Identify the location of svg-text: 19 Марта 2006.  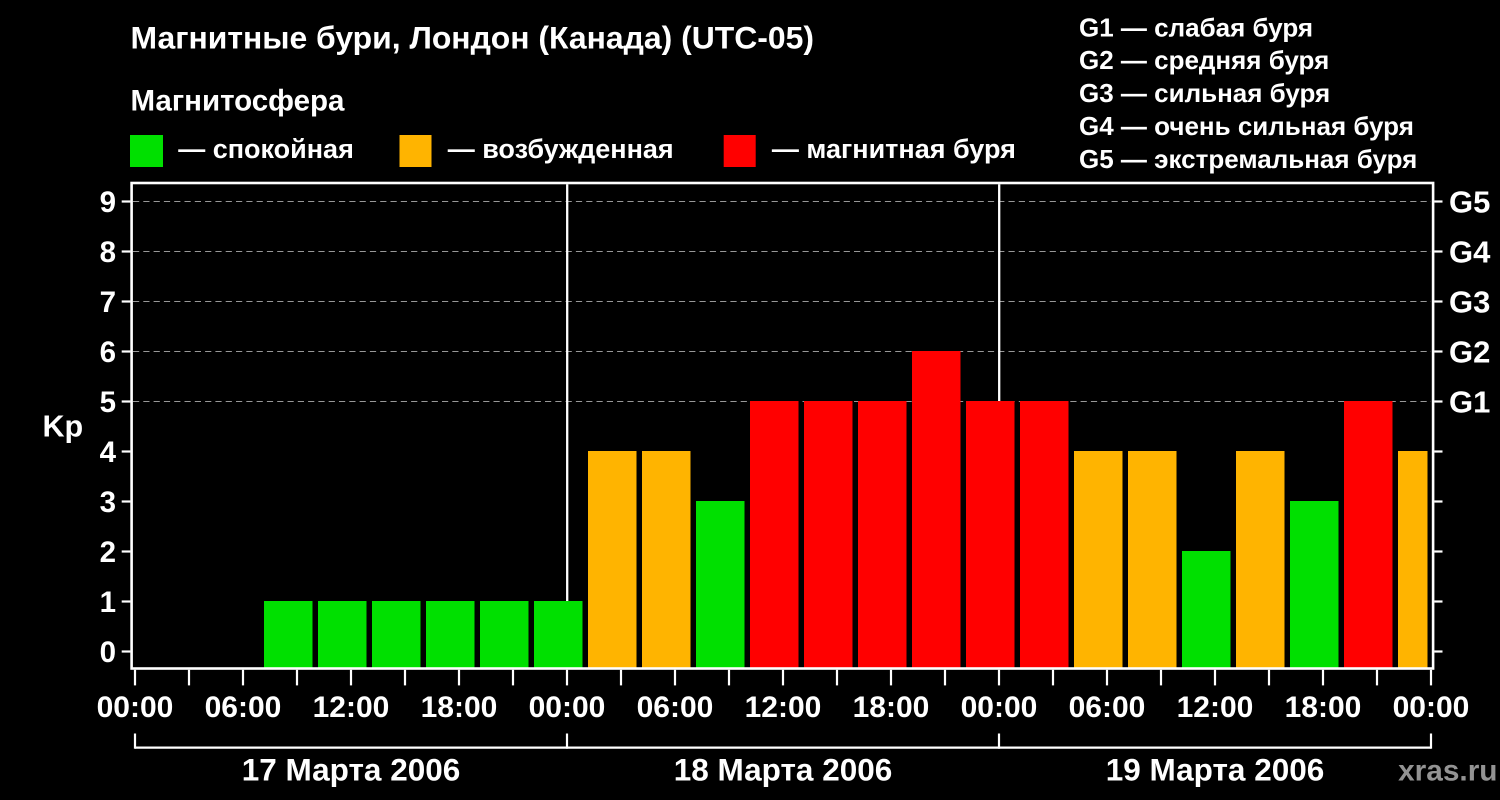
(1215, 770).